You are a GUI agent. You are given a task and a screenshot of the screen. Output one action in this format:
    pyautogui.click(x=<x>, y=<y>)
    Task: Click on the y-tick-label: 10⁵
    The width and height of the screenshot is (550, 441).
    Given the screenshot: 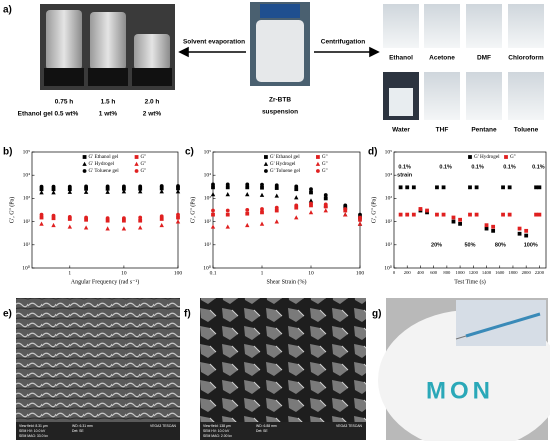 What is the action you would take?
    pyautogui.click(x=208, y=152)
    